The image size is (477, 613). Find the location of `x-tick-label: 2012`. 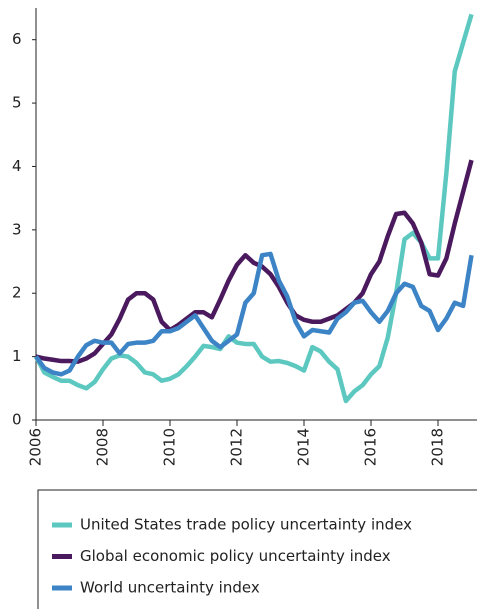

x-tick-label: 2012 is located at coordinates (237, 447).